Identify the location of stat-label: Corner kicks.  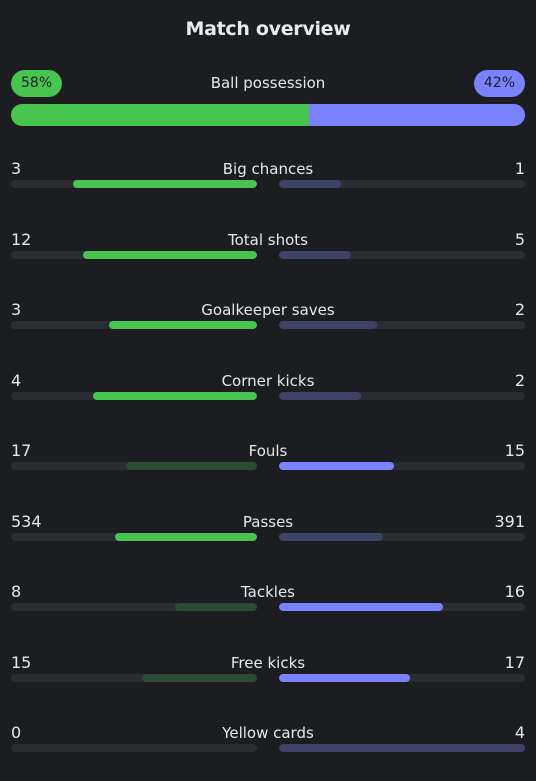
(268, 380).